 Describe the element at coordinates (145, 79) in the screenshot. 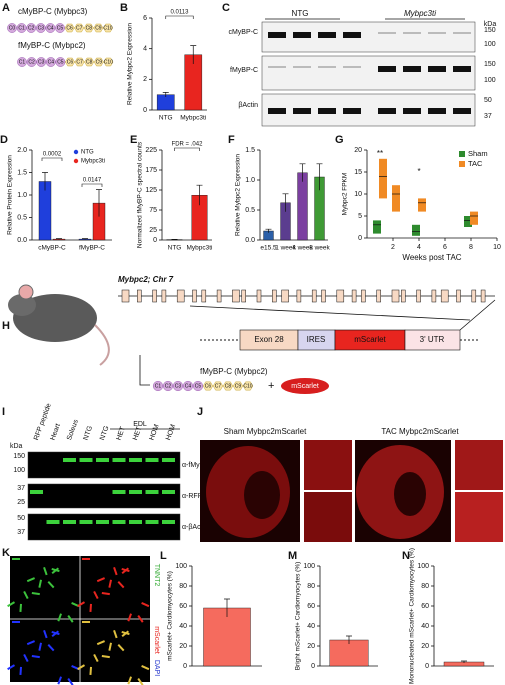

I see `y-tick-label: 2` at that location.